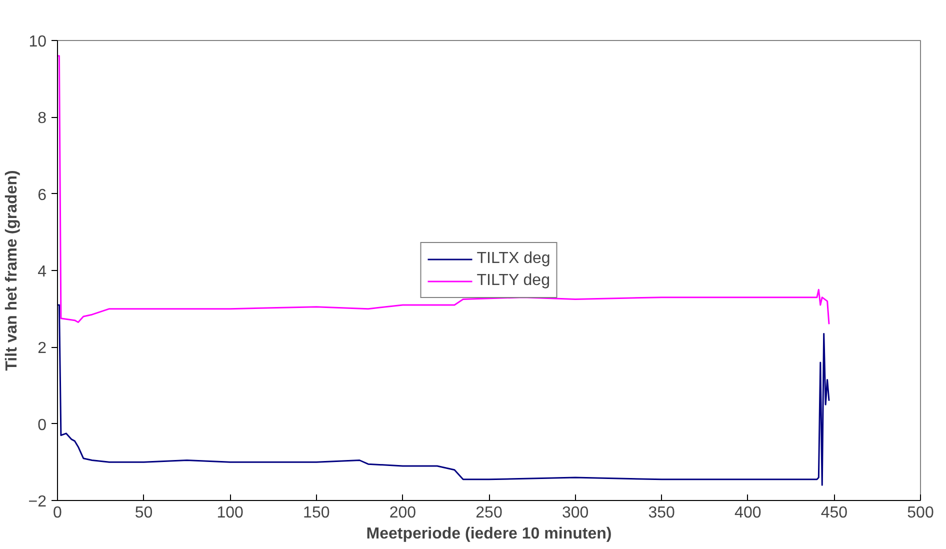 This screenshot has height=549, width=946. Describe the element at coordinates (748, 513) in the screenshot. I see `x-tick-label: 400` at that location.